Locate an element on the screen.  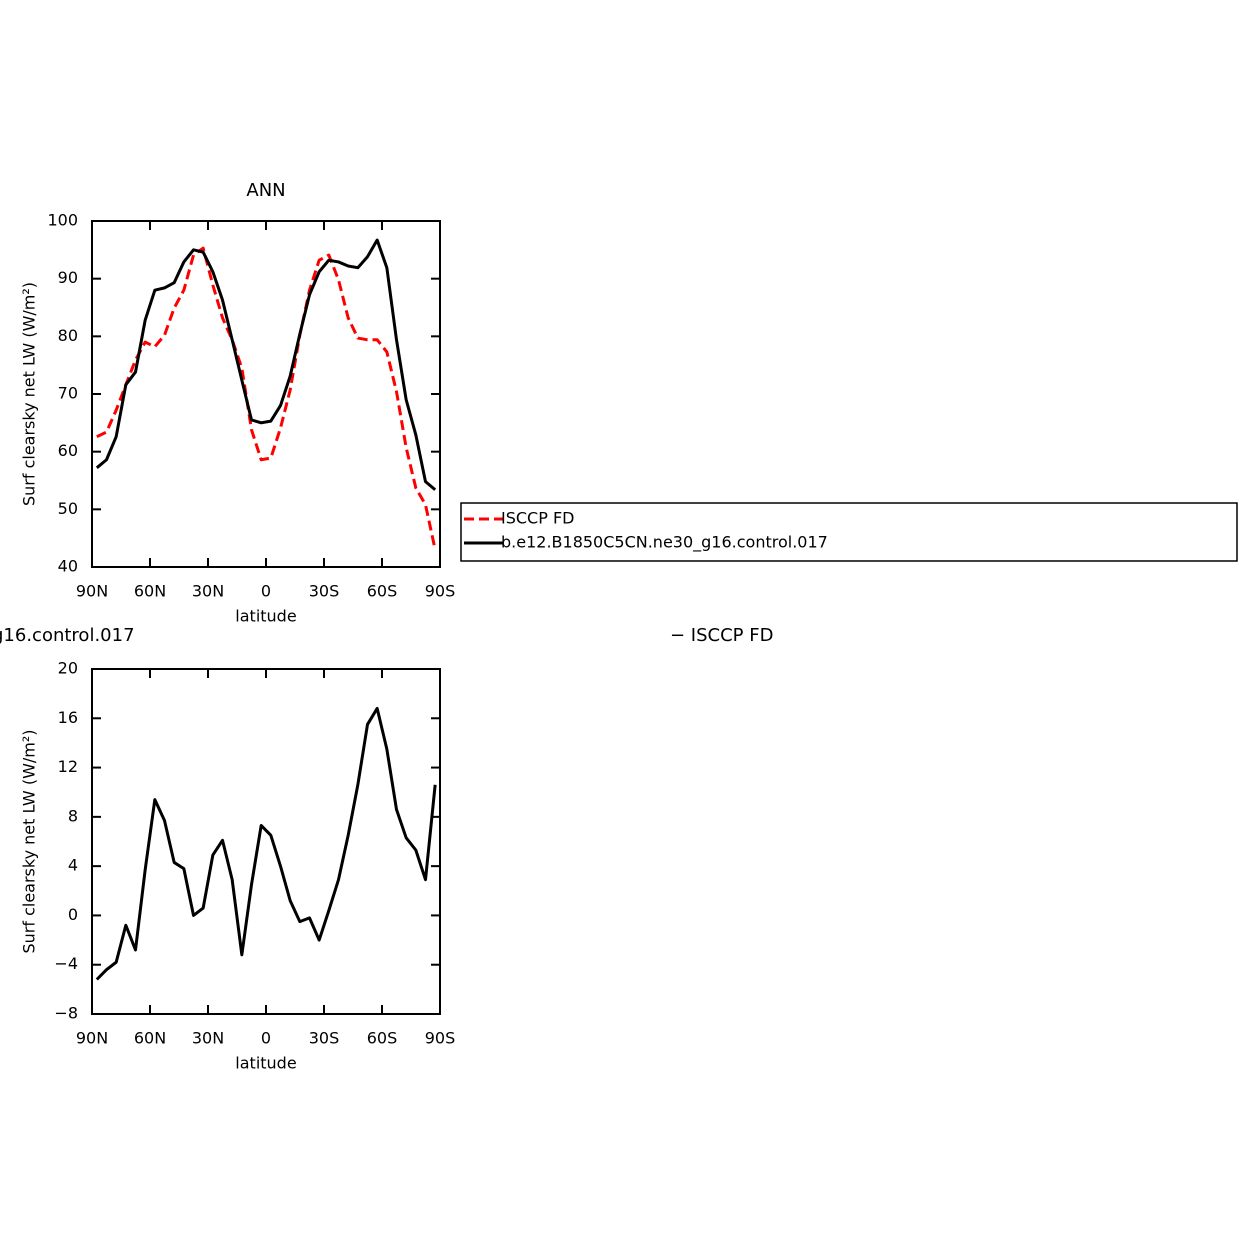
legend-label: b.e12.B1850C5CN.ne30_g16.control.017 is located at coordinates (664, 543).